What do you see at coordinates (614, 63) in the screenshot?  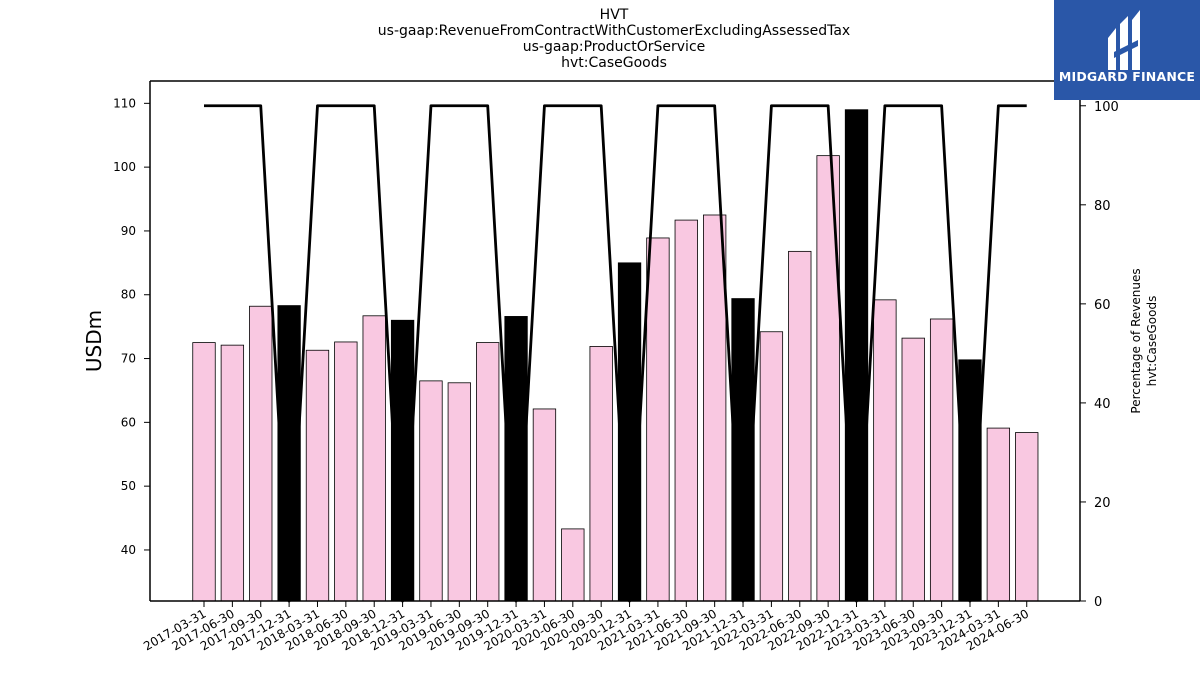 I see `title-line-4: hvt:CaseGoods` at bounding box center [614, 63].